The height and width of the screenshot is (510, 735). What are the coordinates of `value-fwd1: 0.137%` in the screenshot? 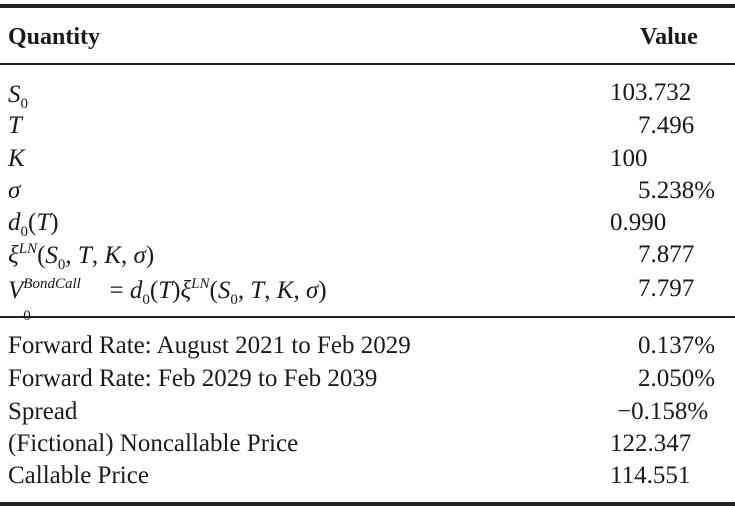 It's located at (677, 345).